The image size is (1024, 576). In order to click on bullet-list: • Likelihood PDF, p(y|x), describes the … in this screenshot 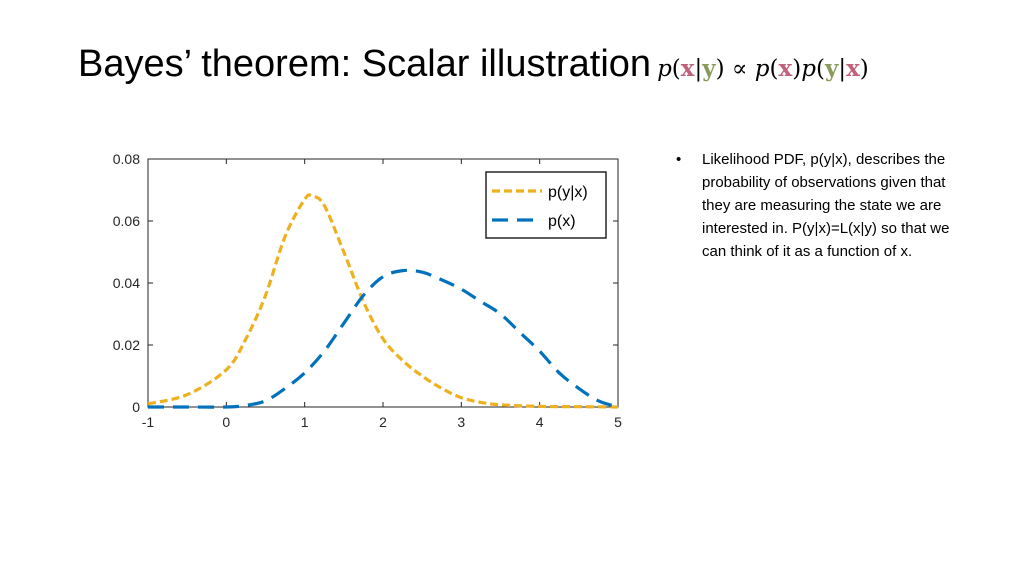, I will do `click(816, 205)`.